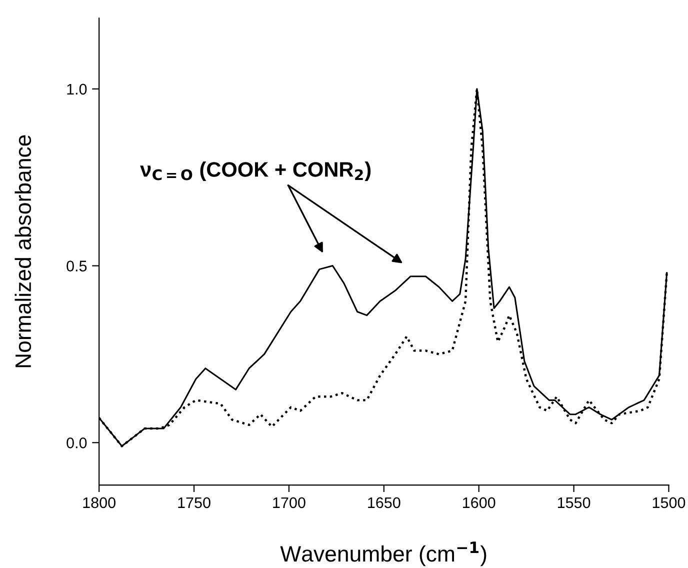 This screenshot has height=568, width=688. I want to click on x-tick-label: 1800, so click(99, 502).